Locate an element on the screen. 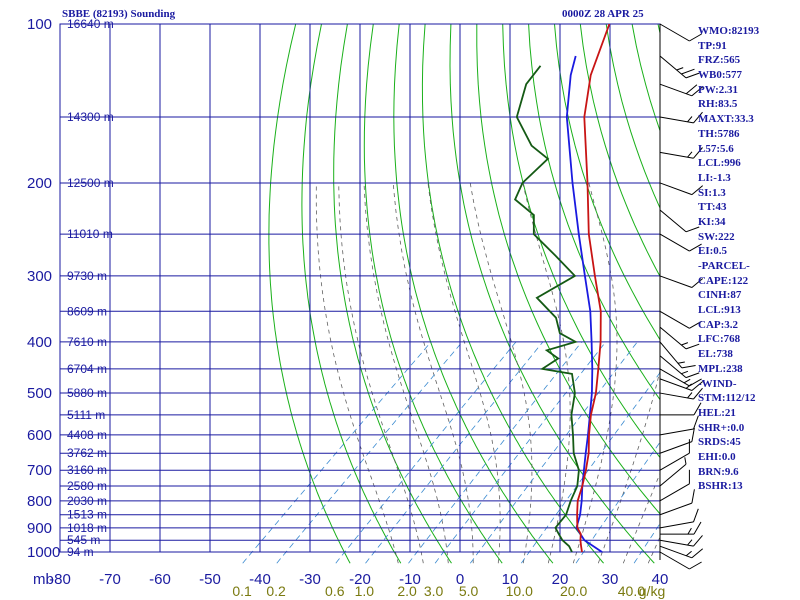 The height and width of the screenshot is (600, 800). index-item: -PARCEL- is located at coordinates (724, 266).